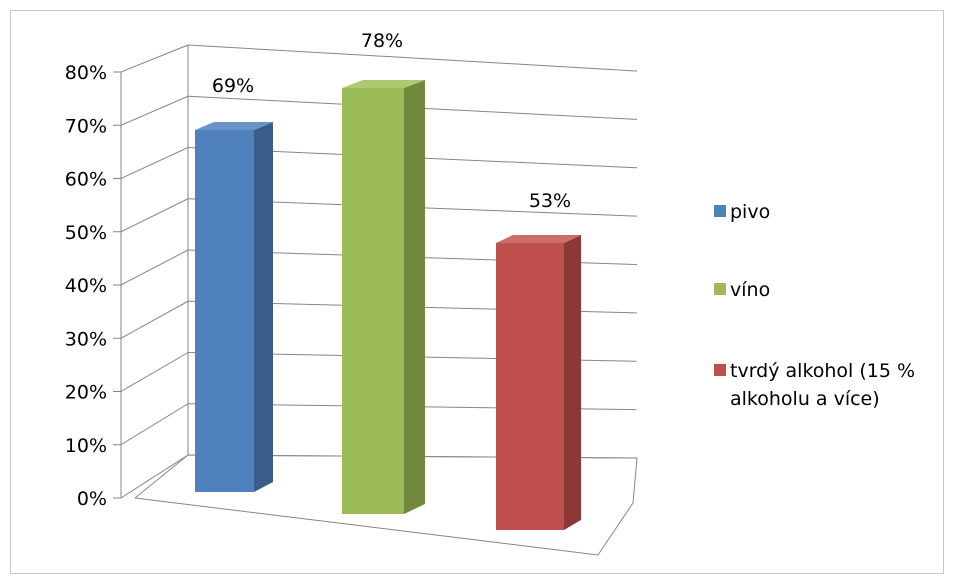 The image size is (956, 586). I want to click on chart-floor, so click(386, 505).